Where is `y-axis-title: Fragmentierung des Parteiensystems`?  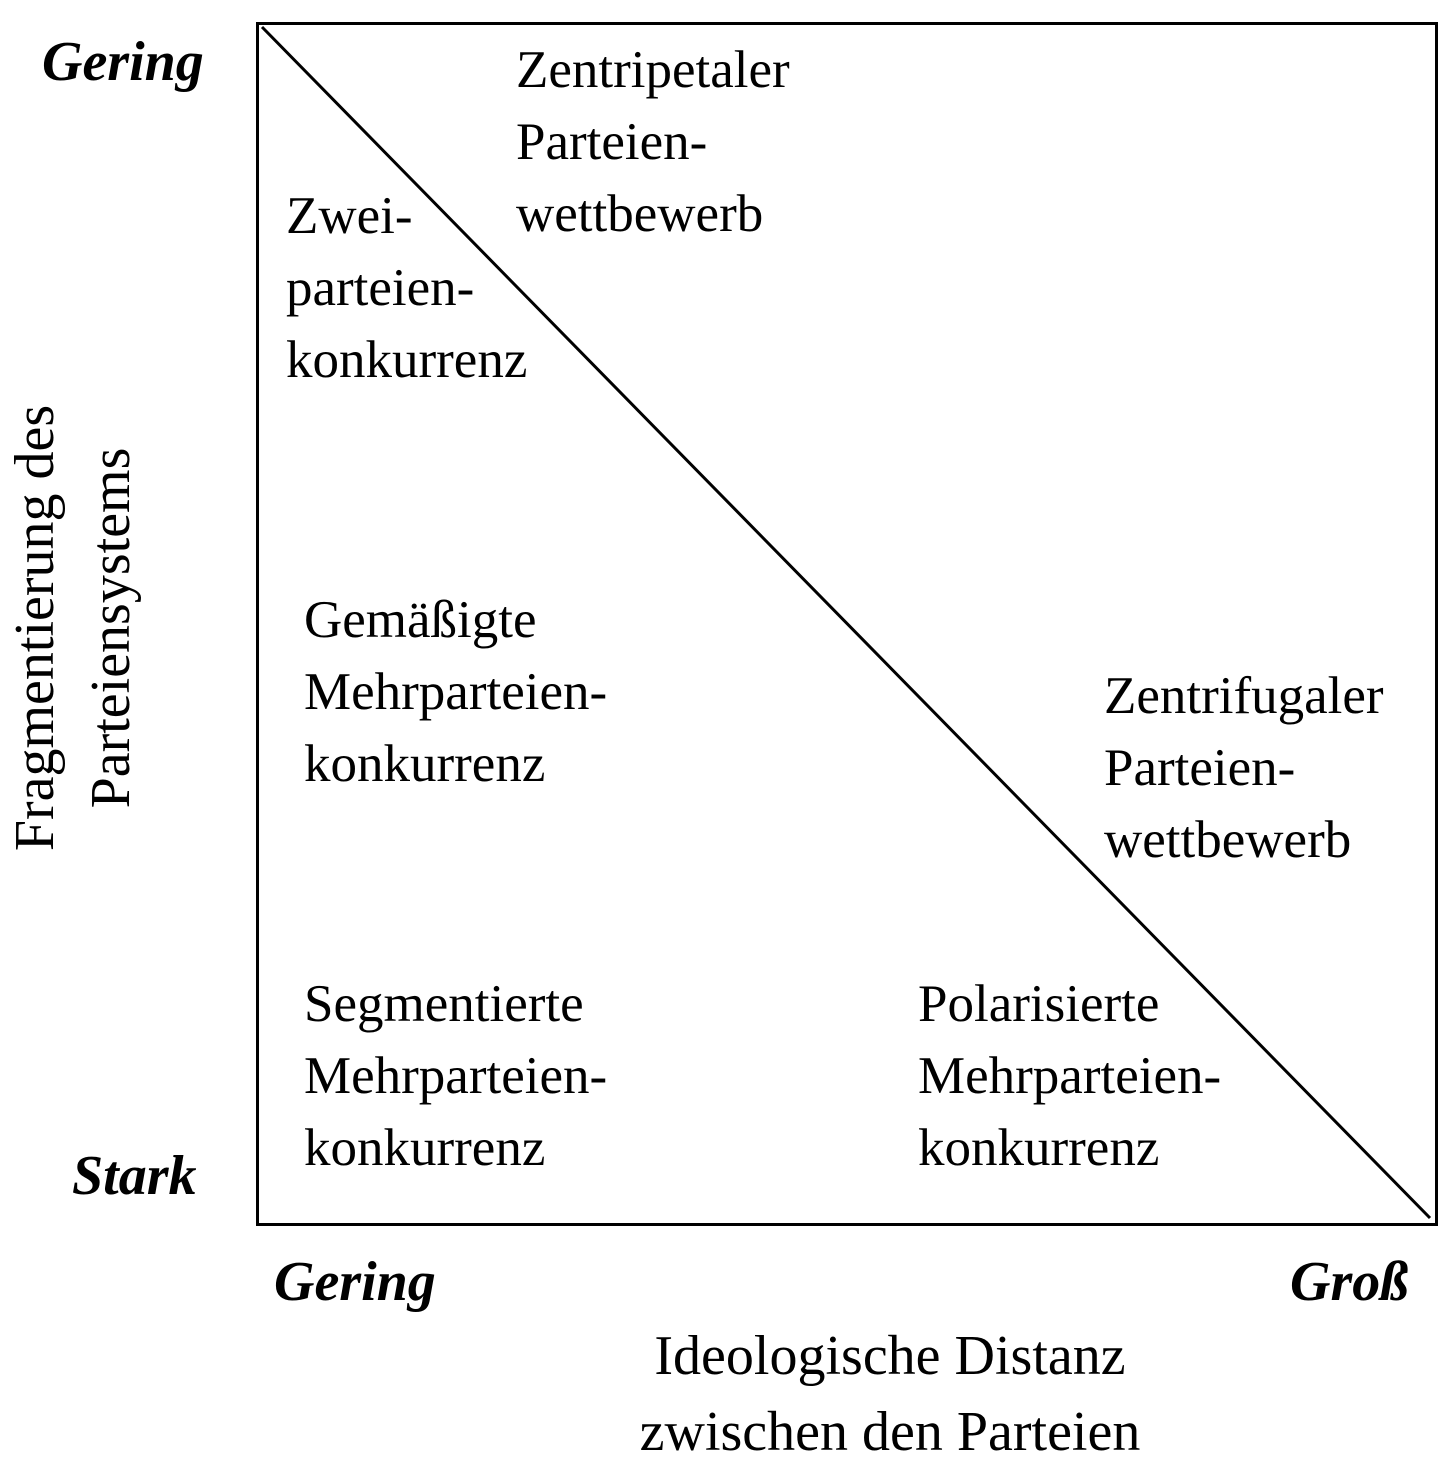
y-axis-title: Fragmentierung des Parteiensystems is located at coordinates (76, 628).